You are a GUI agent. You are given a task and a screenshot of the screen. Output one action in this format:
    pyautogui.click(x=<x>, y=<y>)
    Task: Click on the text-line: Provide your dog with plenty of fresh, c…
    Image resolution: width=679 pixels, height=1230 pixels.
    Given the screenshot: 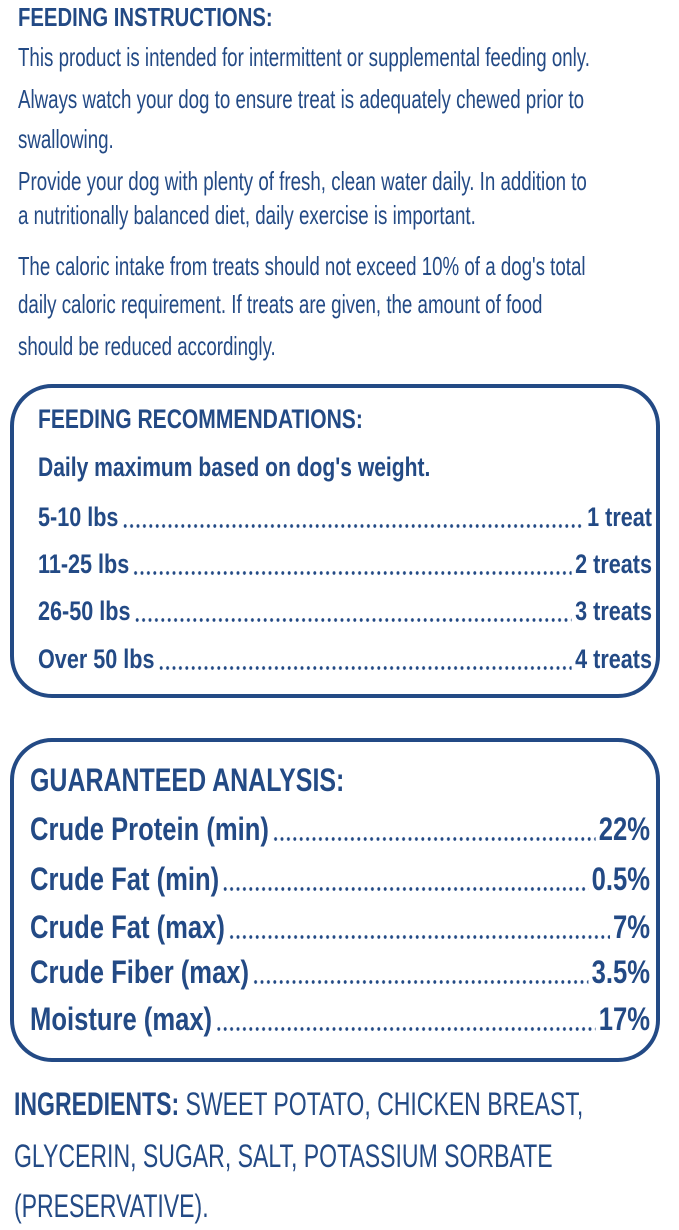 What is the action you would take?
    pyautogui.click(x=348, y=182)
    